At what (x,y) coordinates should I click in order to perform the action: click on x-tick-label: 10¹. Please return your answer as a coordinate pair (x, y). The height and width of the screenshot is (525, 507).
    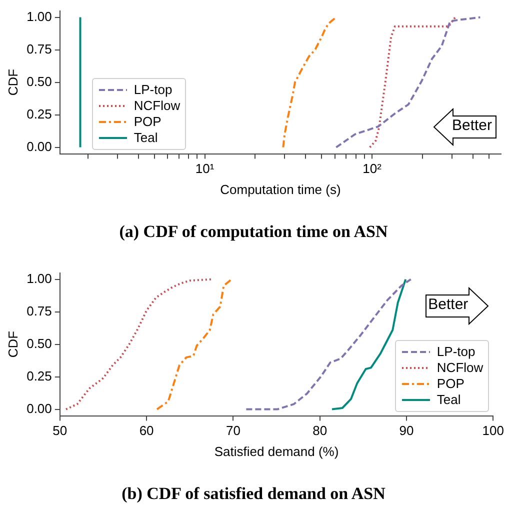
    Looking at the image, I should click on (205, 168).